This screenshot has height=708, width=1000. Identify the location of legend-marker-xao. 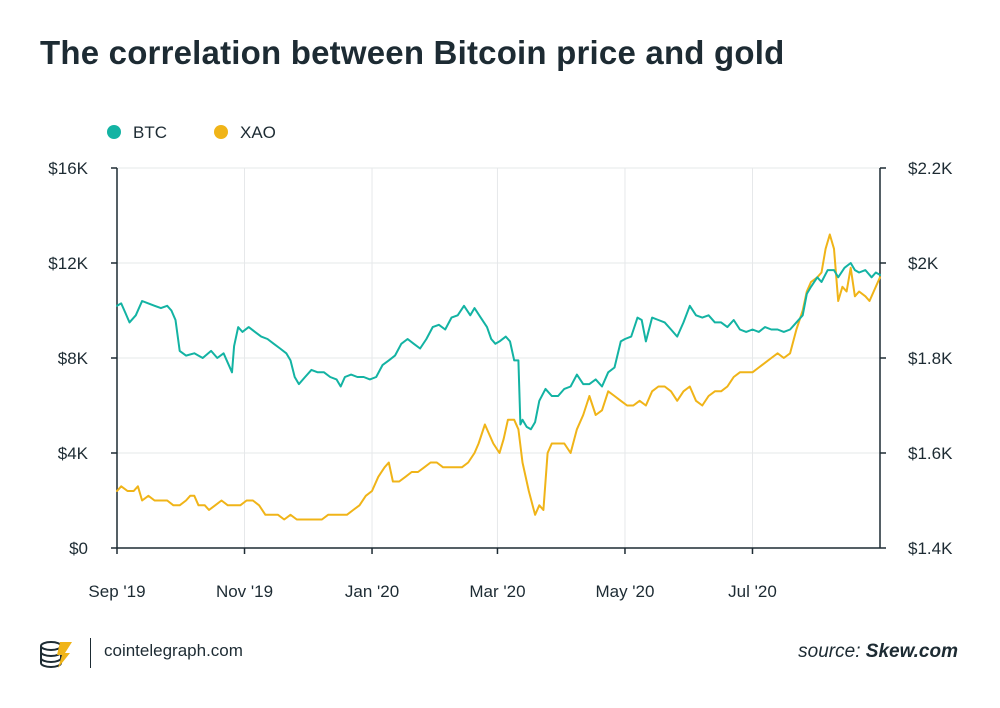
(221, 132).